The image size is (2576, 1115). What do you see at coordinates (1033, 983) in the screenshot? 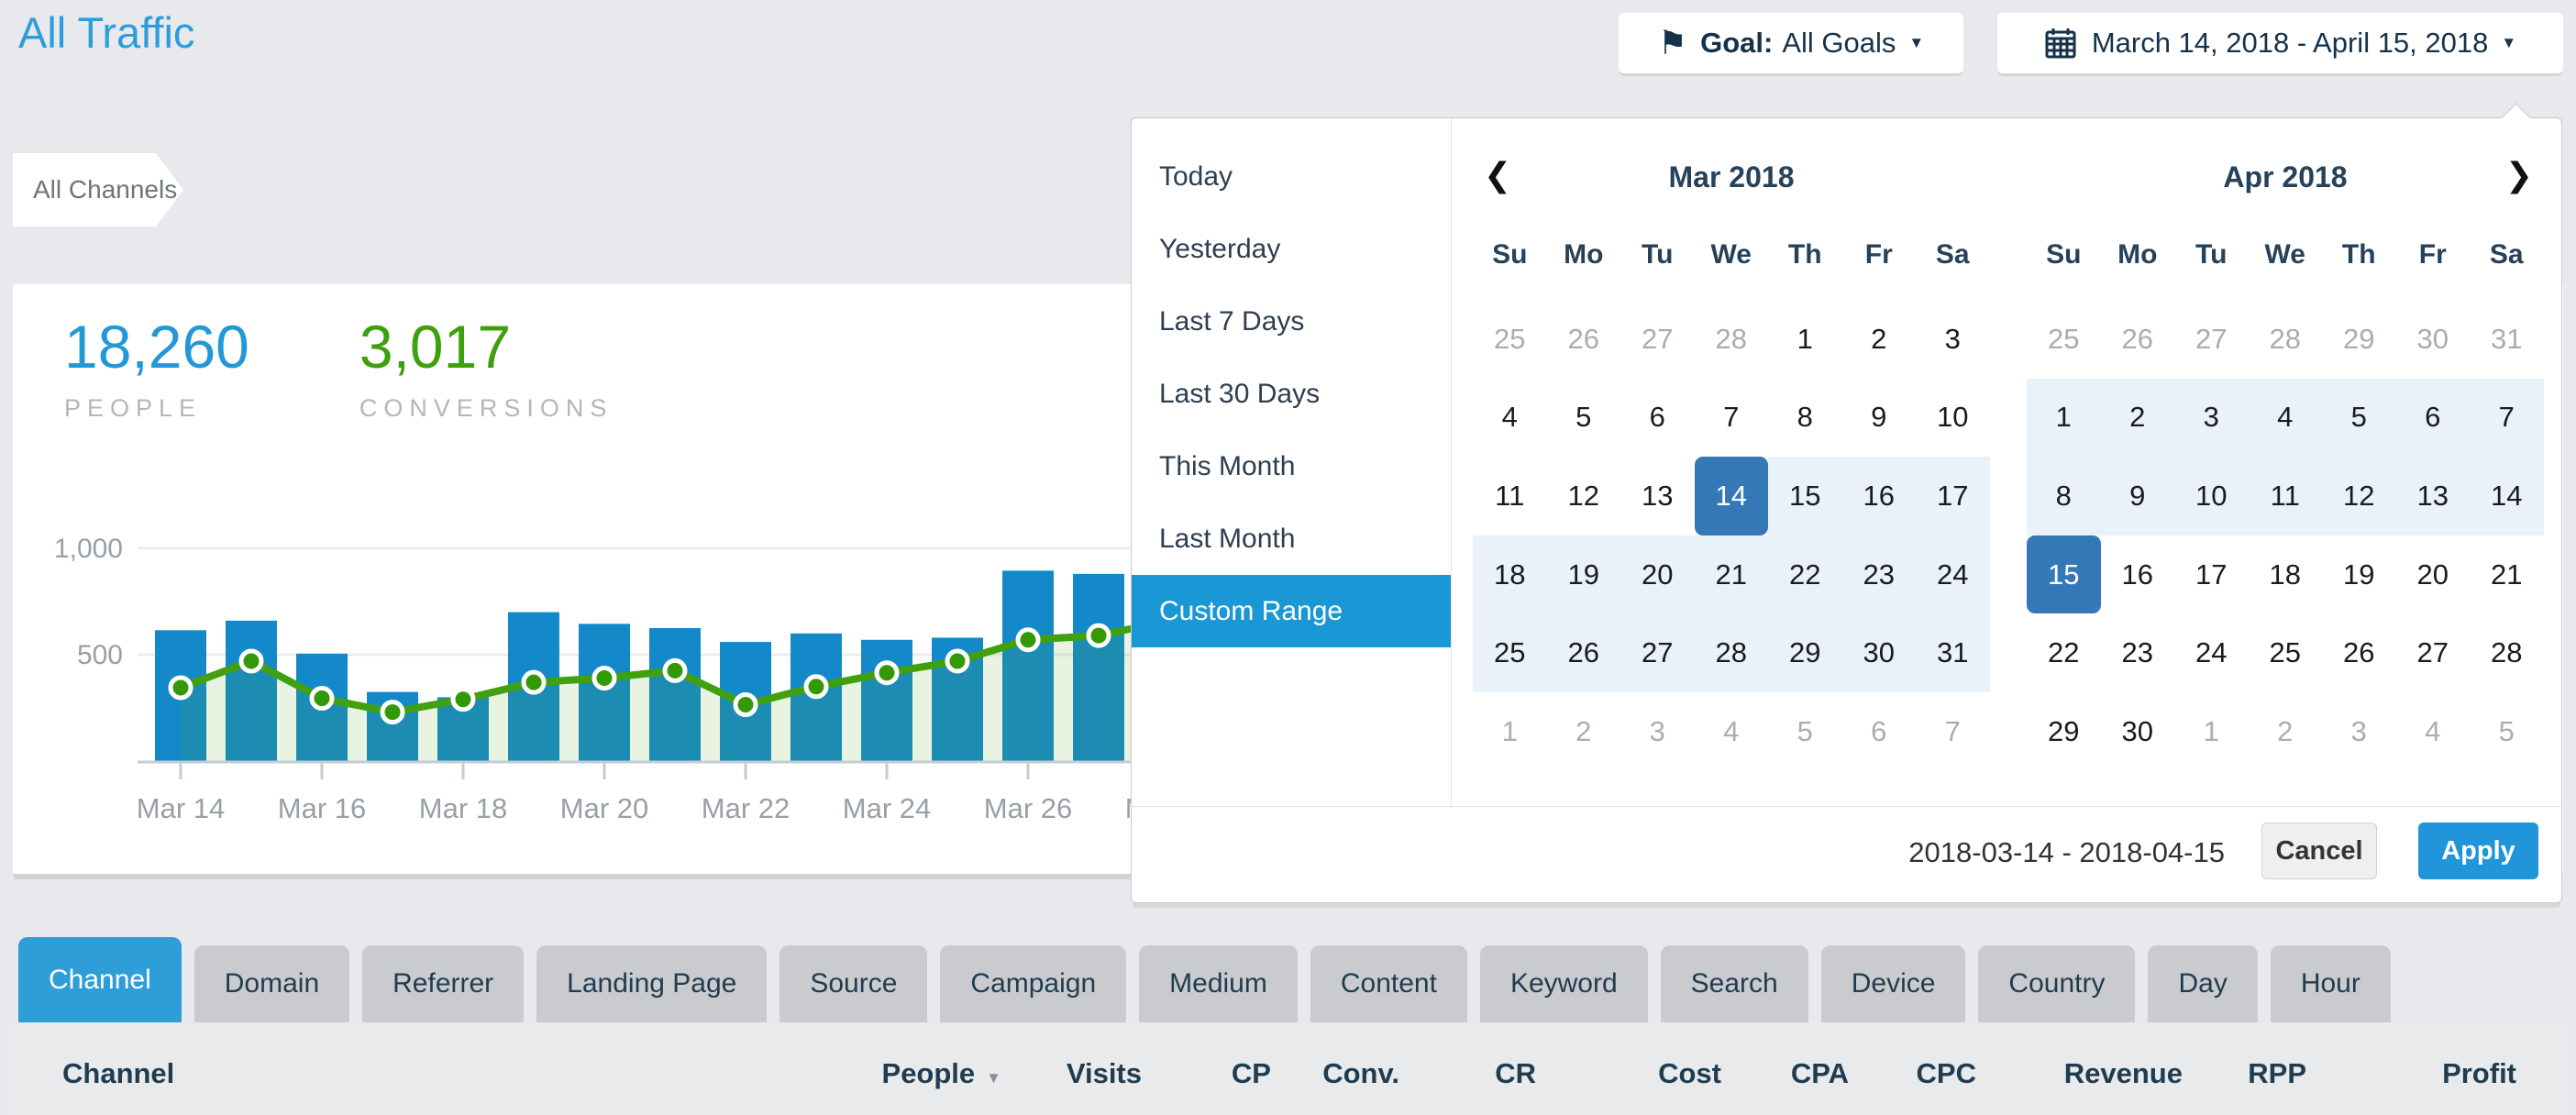
I see `tab-campaign: Campaign` at bounding box center [1033, 983].